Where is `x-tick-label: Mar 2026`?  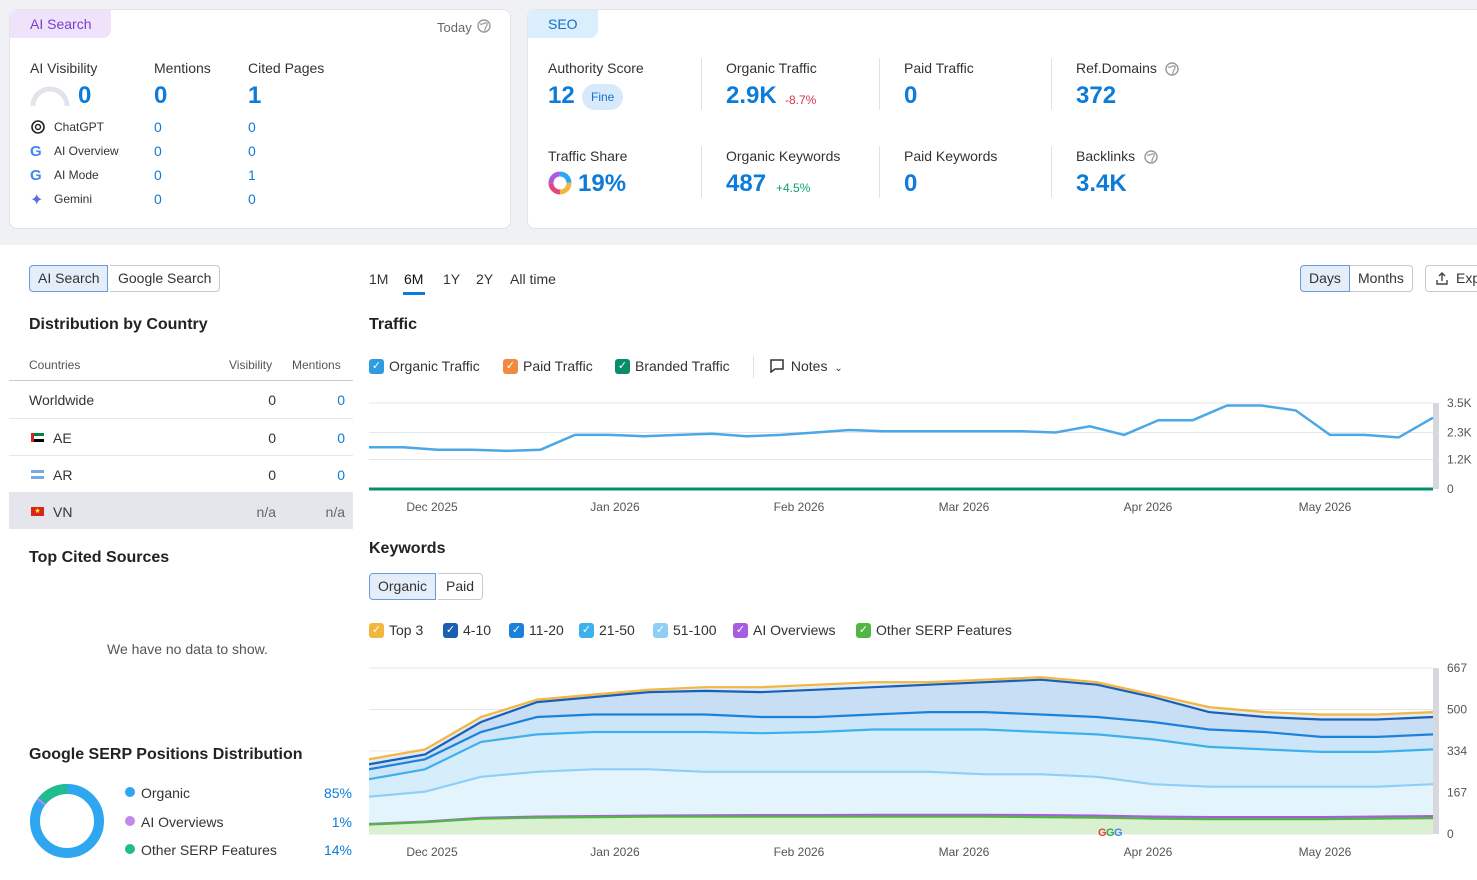
x-tick-label: Mar 2026 is located at coordinates (964, 852).